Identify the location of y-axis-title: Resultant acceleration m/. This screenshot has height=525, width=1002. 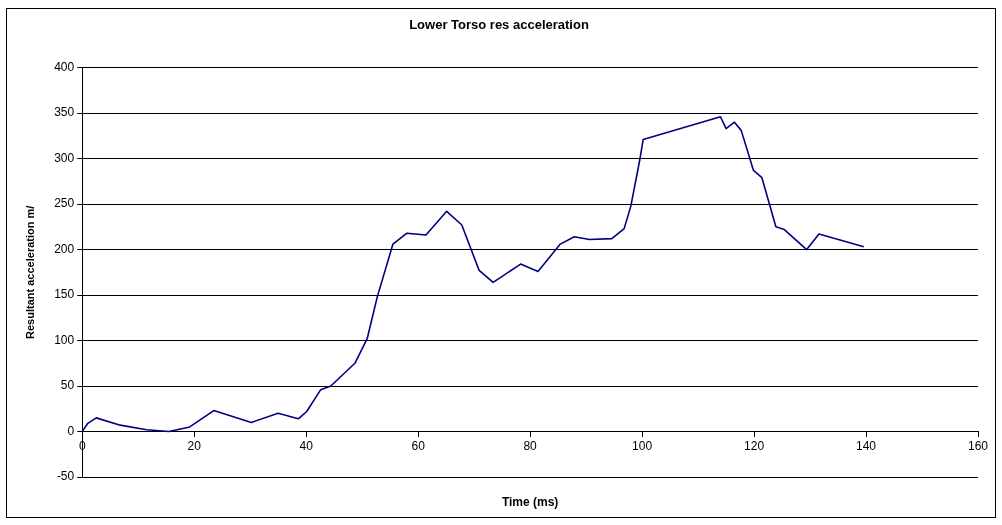
(29, 272).